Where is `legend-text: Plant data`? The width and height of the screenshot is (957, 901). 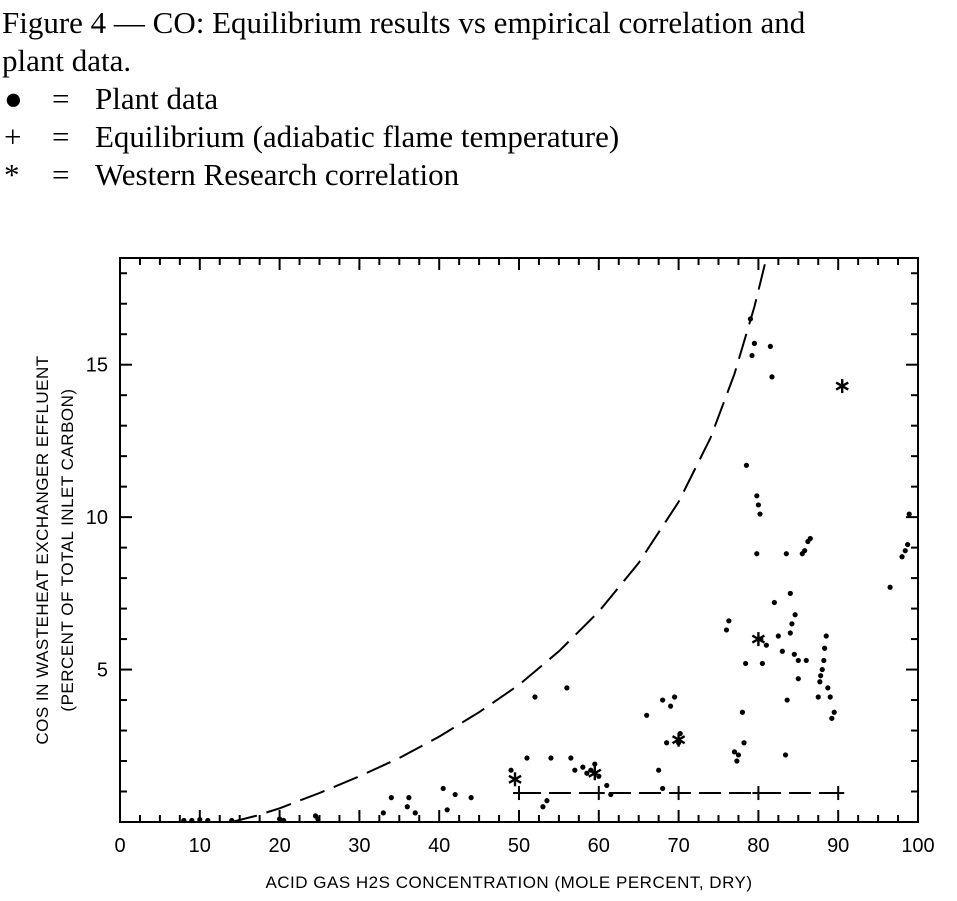
legend-text: Plant data is located at coordinates (157, 98).